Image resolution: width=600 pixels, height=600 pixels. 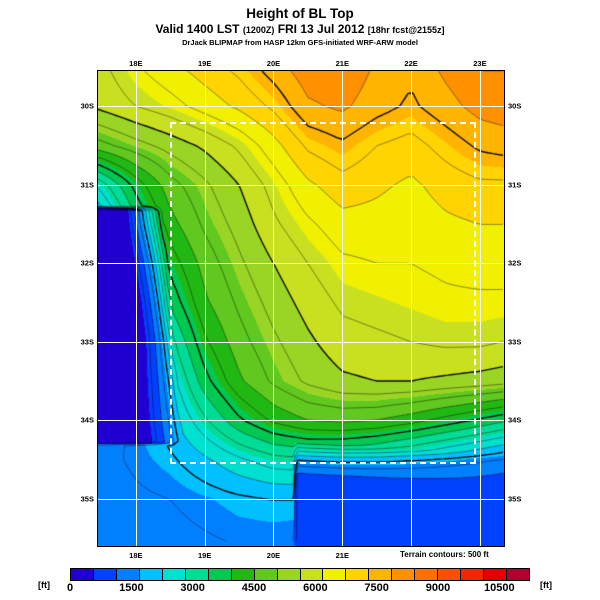 I want to click on colorbar-unit-right: [ft], so click(x=546, y=585).